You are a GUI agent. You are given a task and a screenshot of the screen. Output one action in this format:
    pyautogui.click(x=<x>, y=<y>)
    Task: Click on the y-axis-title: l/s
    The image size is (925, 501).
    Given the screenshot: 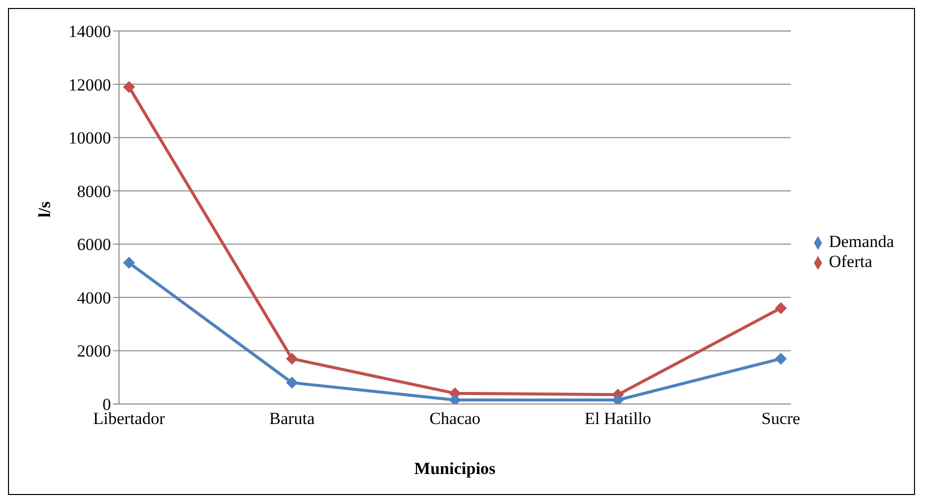 What is the action you would take?
    pyautogui.click(x=44, y=209)
    